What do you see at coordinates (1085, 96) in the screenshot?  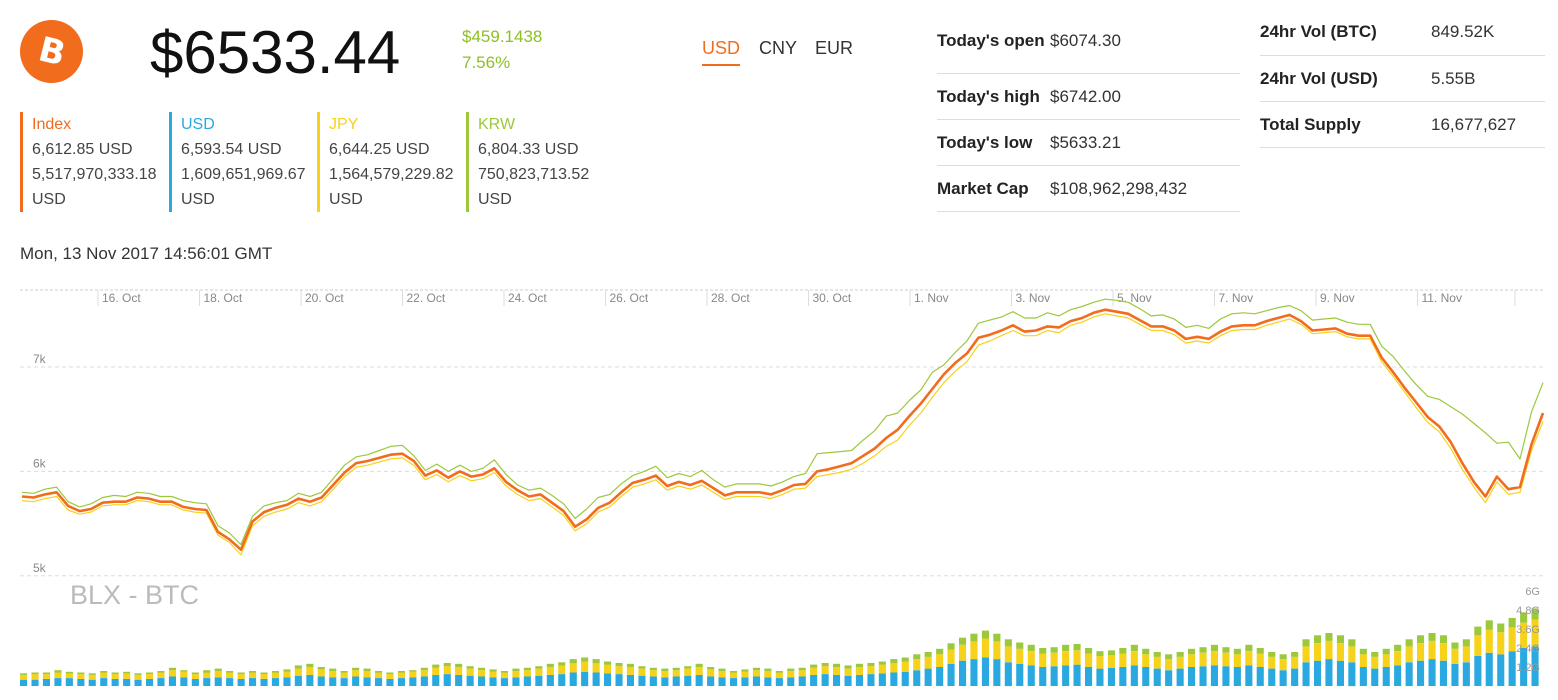 I see `stat-value: $6742.00` at bounding box center [1085, 96].